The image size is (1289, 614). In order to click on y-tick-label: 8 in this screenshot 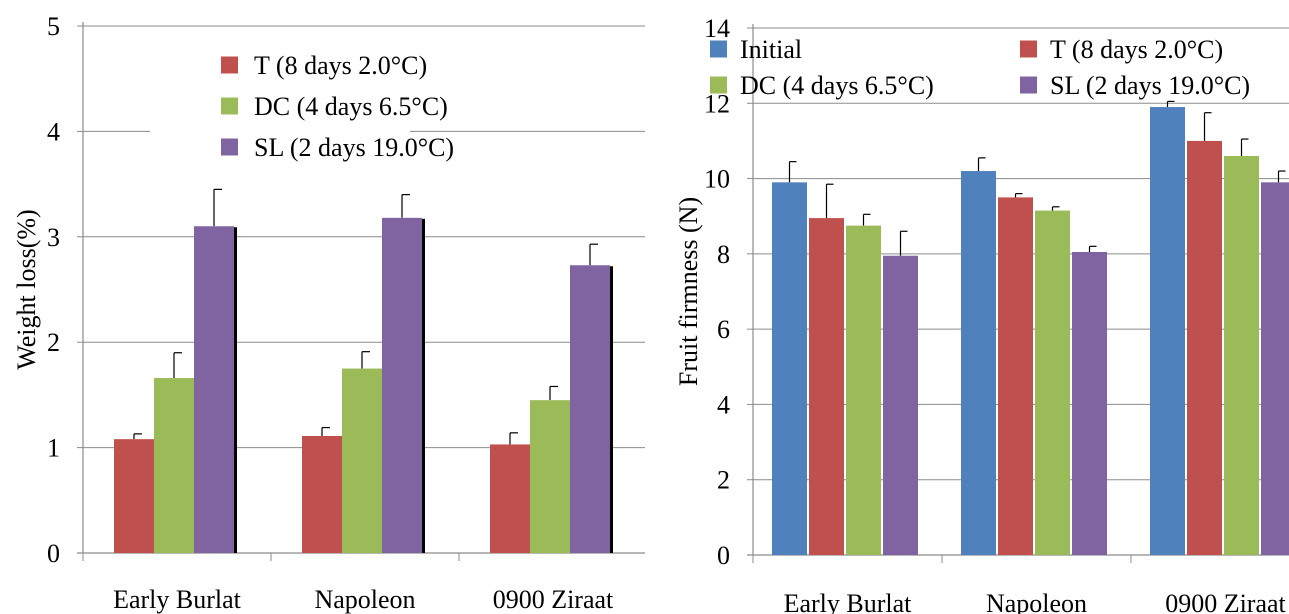, I will do `click(723, 254)`.